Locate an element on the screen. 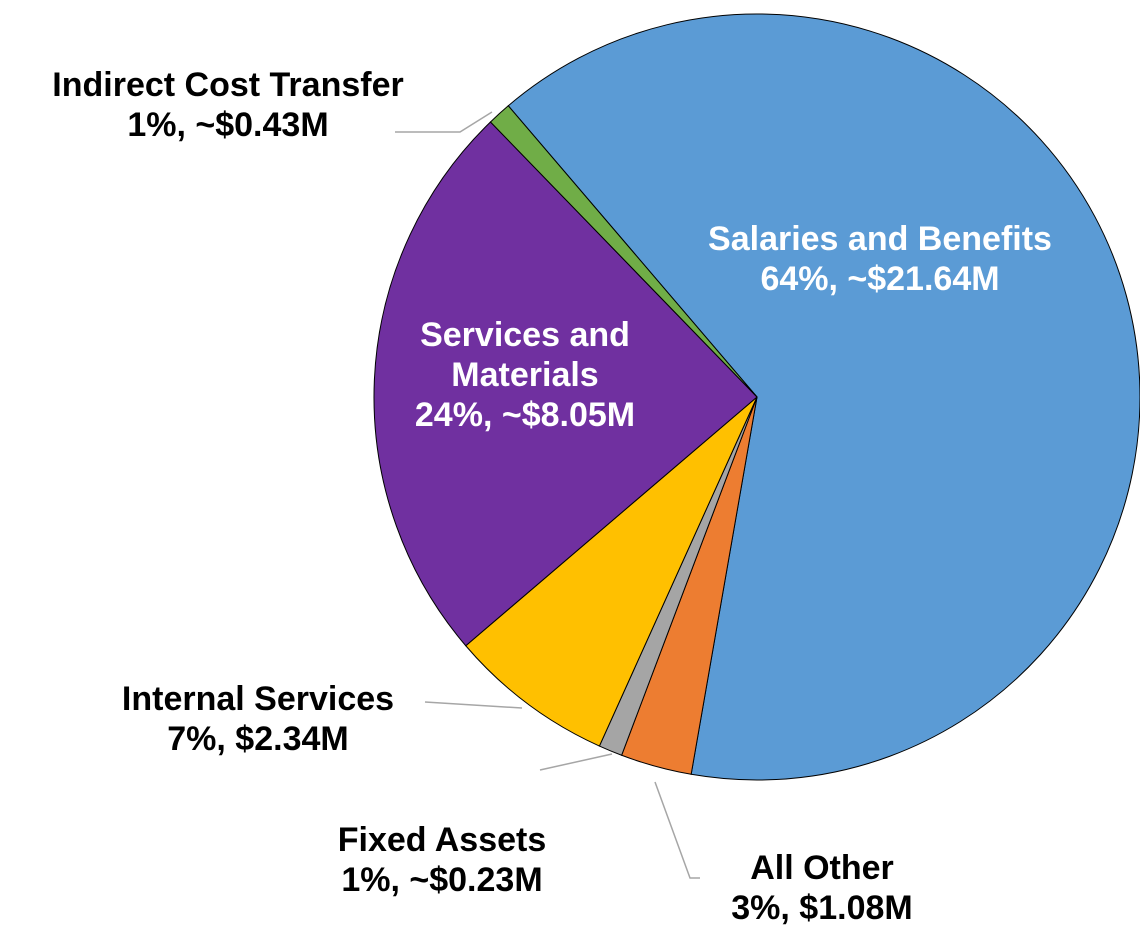 The image size is (1140, 940). slice-label: Fixed Assets 1%, ~$0.23M is located at coordinates (442, 860).